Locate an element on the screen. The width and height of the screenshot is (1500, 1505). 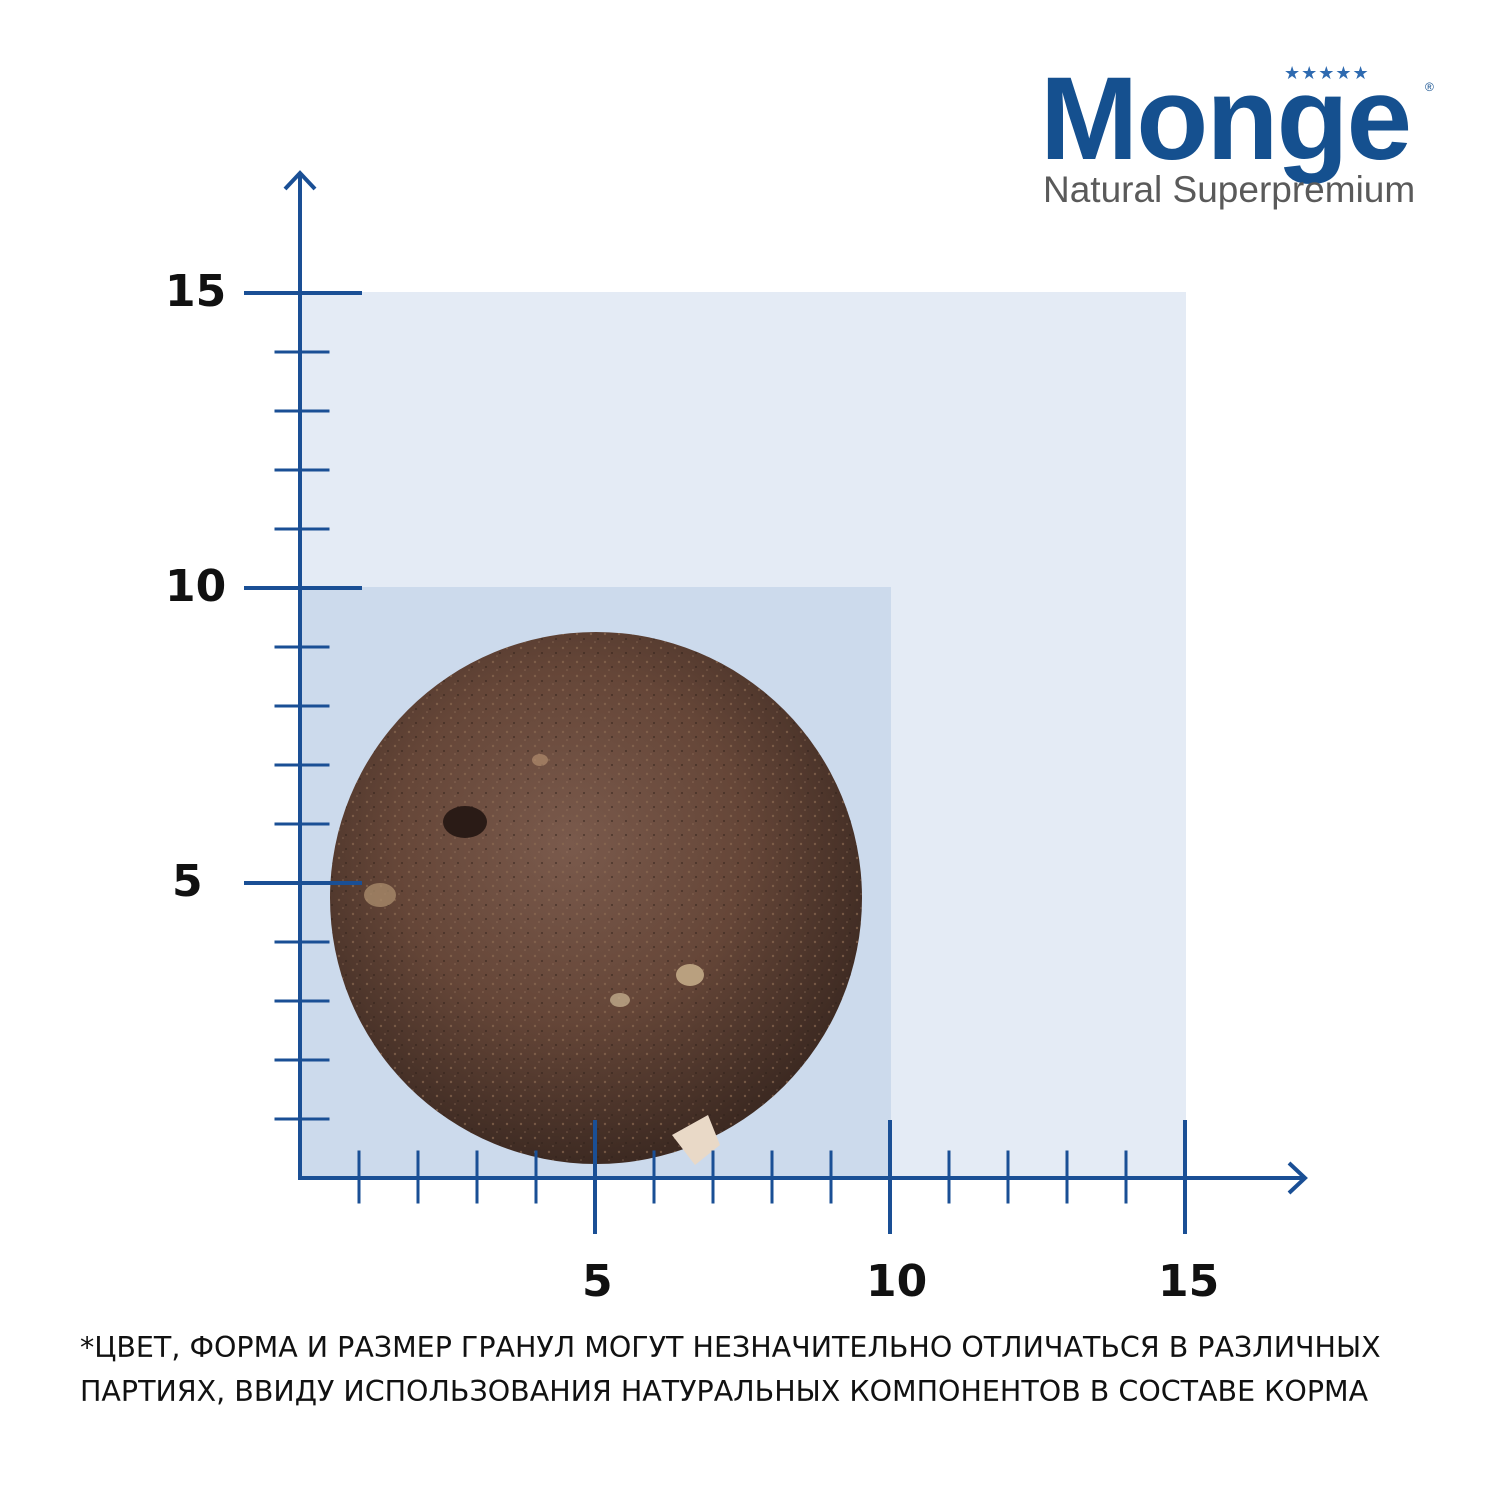
x-axis-arrow-icon is located at coordinates (1297, 1178).